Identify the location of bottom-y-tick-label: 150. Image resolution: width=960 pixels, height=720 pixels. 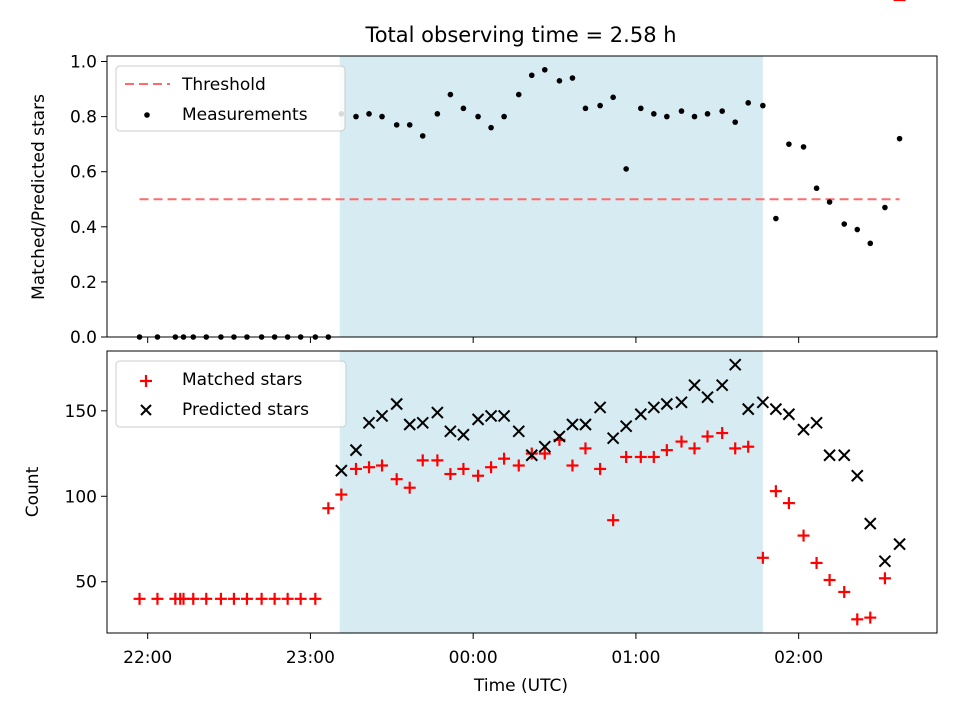
(81, 412).